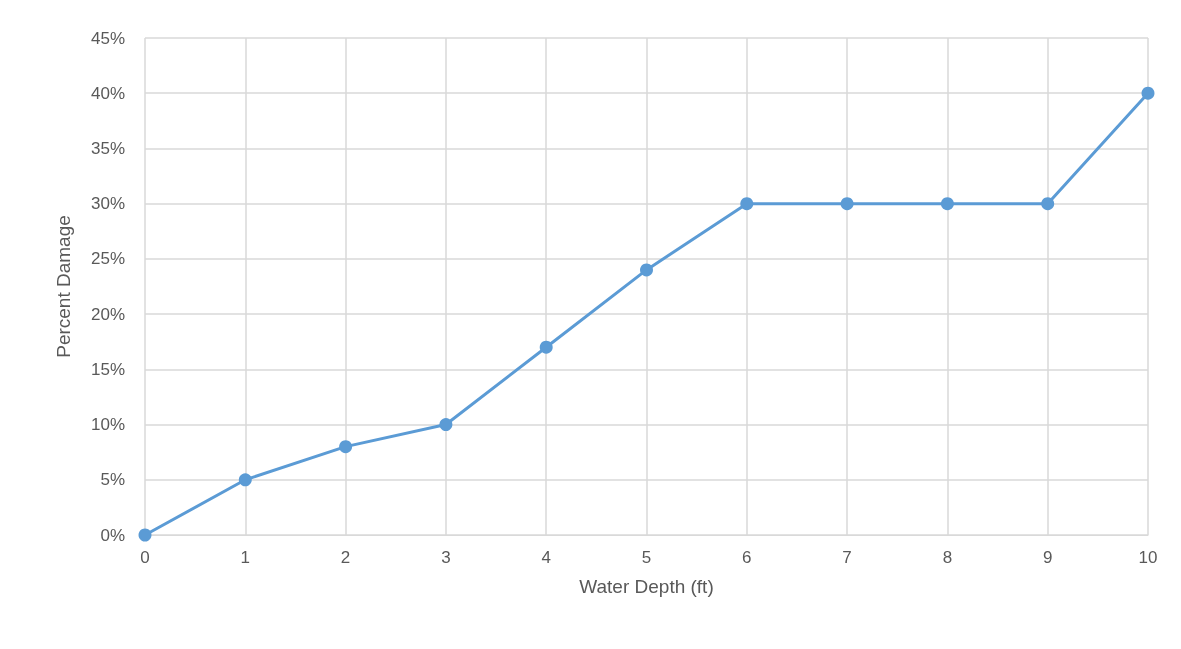 The image size is (1181, 649). What do you see at coordinates (947, 557) in the screenshot?
I see `x-tick-label: 8` at bounding box center [947, 557].